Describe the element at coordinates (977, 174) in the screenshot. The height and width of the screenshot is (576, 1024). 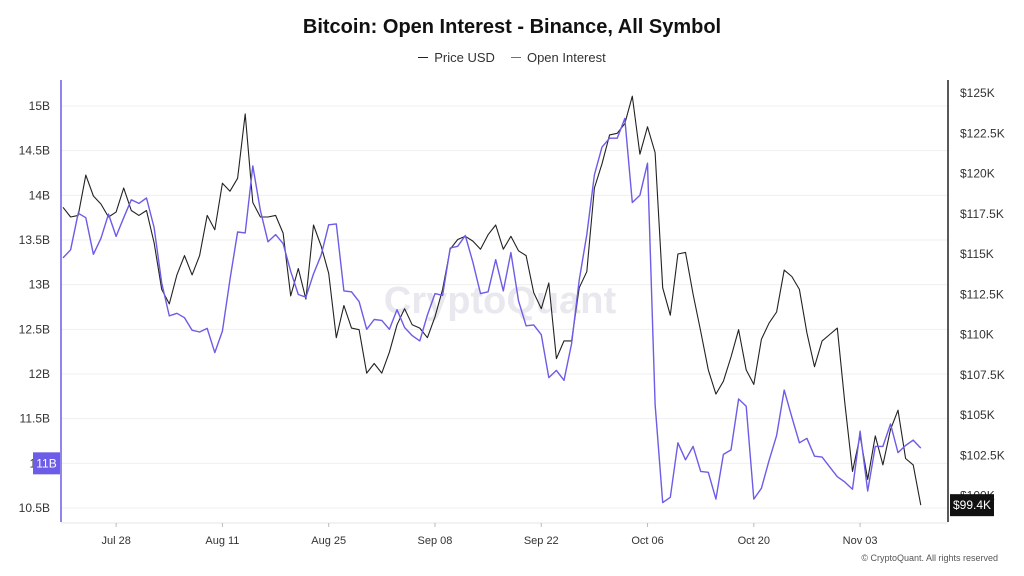
I see `right-axis-tick-label: $120K` at that location.